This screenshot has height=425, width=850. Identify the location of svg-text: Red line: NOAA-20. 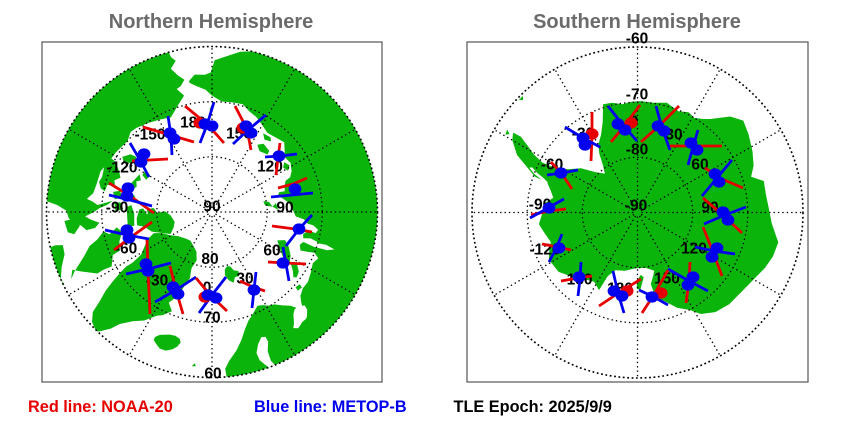
(100, 407).